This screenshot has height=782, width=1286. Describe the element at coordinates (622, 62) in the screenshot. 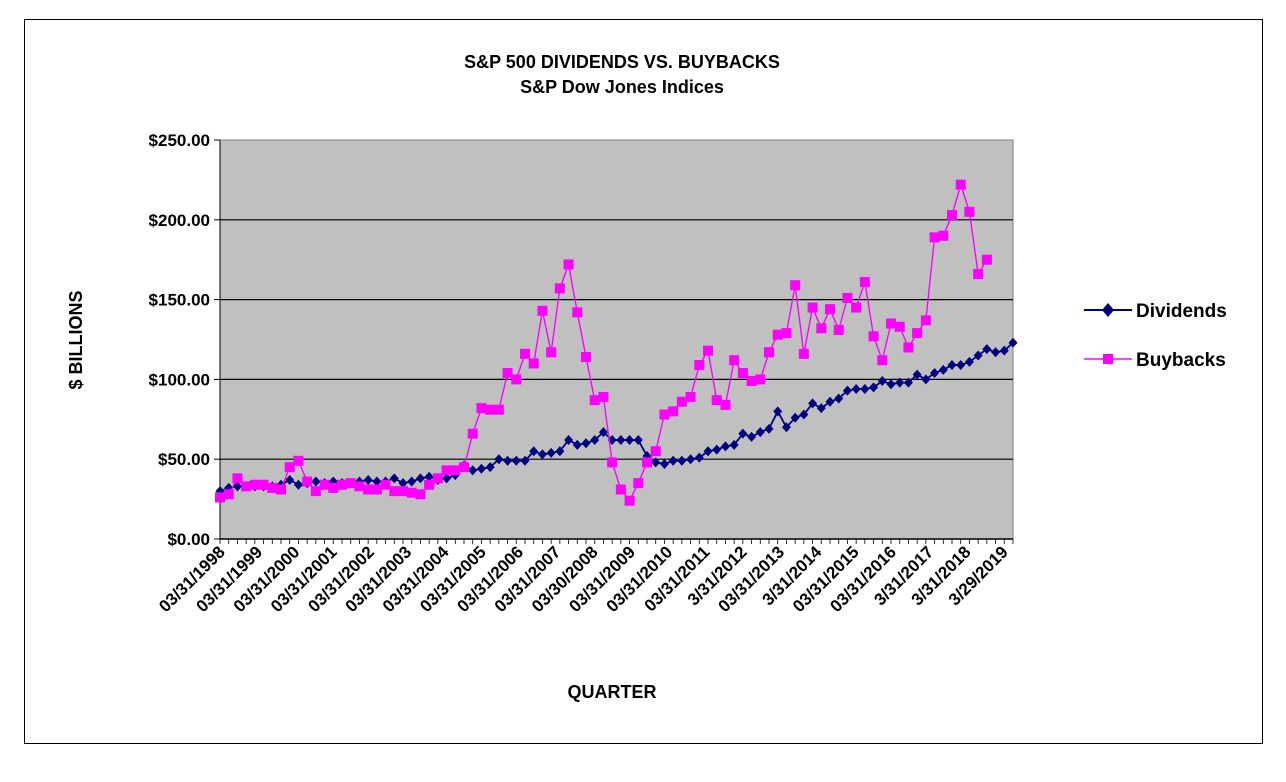

I see `chart-title: S&P 500 DIVIDENDS VS. BUYBACKS` at that location.